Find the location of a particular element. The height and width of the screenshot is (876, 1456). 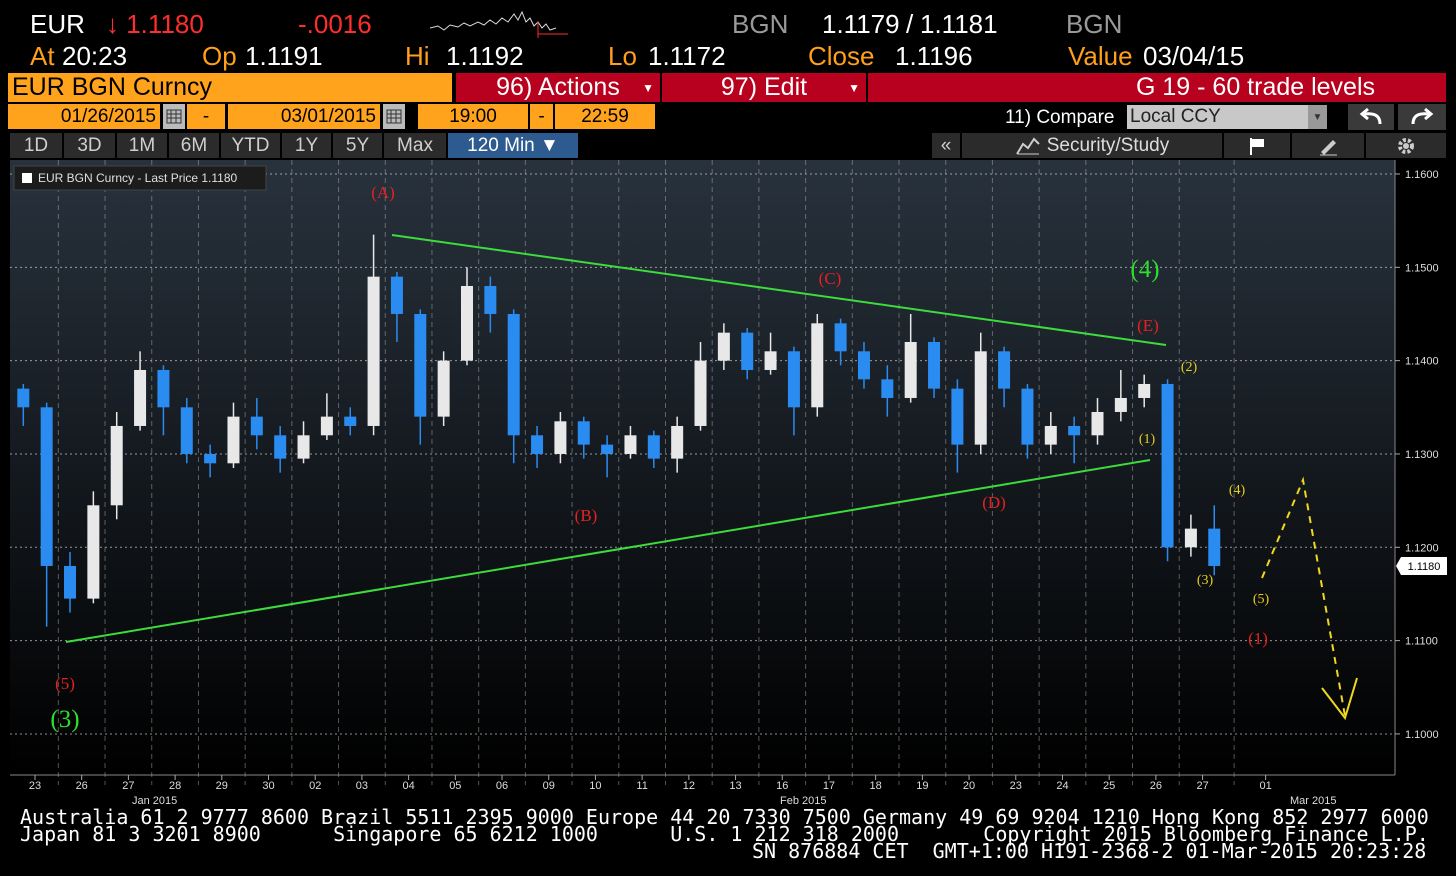

security-study-button: Security/Study is located at coordinates (1092, 145).